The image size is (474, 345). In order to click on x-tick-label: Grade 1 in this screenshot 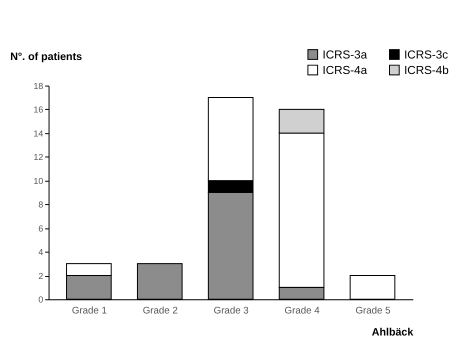, I will do `click(89, 310)`.